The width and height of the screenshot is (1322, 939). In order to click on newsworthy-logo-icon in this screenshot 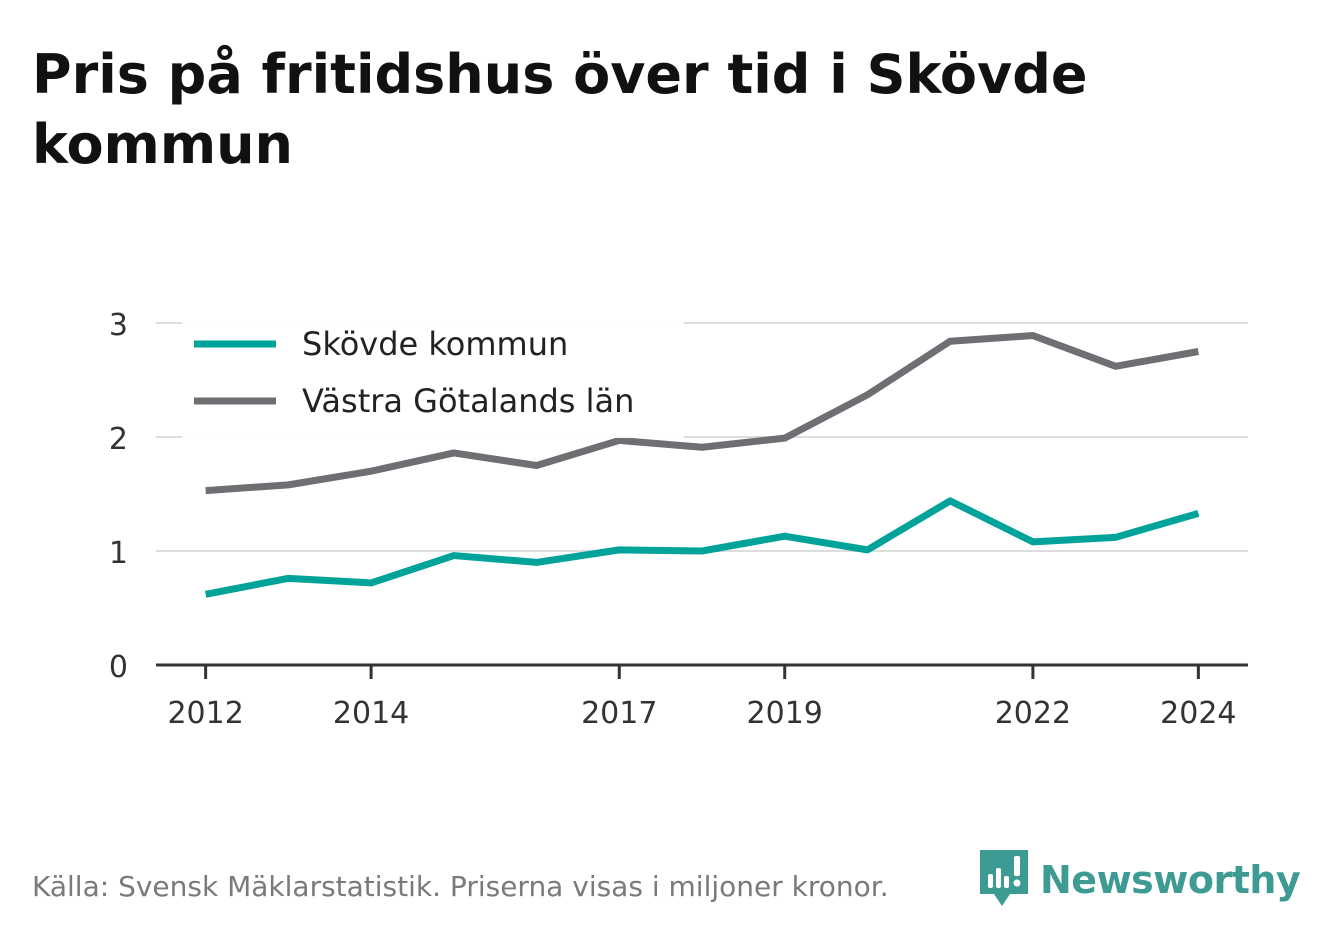, I will do `click(1004, 878)`.